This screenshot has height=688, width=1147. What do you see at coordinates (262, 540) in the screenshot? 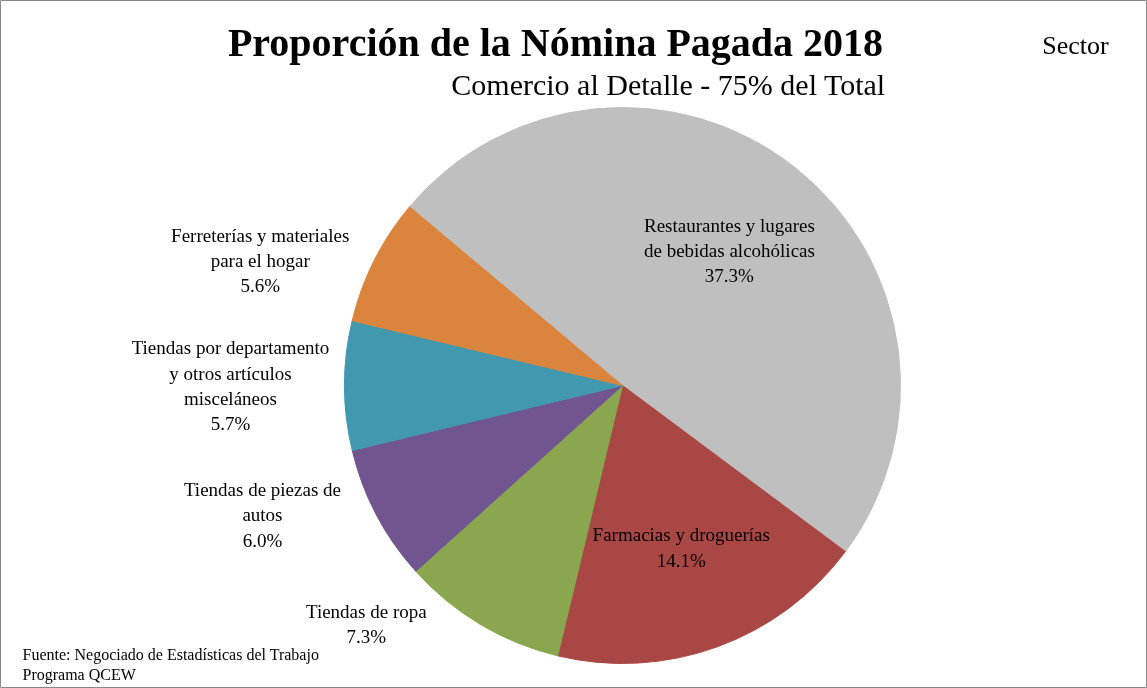
I see `data-label: 6.0%` at bounding box center [262, 540].